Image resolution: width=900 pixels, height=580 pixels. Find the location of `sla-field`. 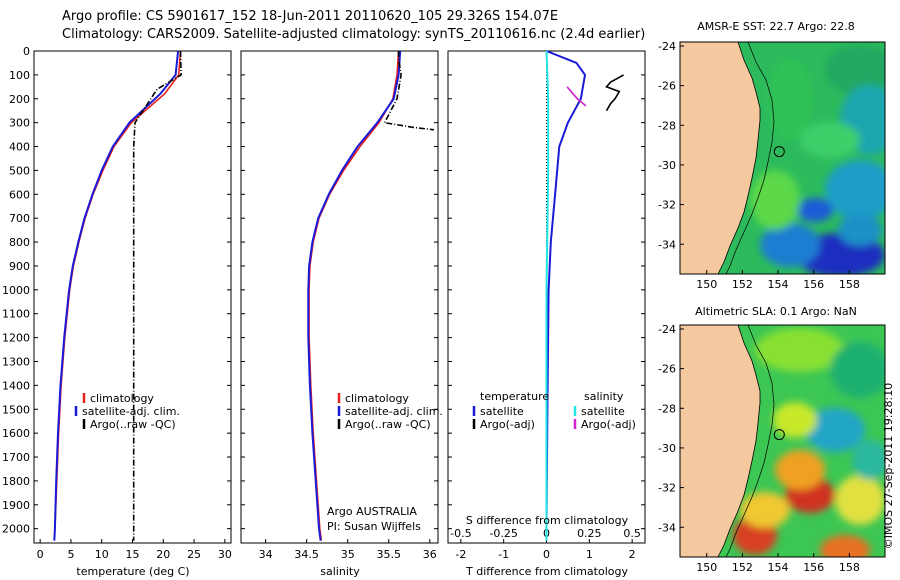

sla-field is located at coordinates (809, 442).